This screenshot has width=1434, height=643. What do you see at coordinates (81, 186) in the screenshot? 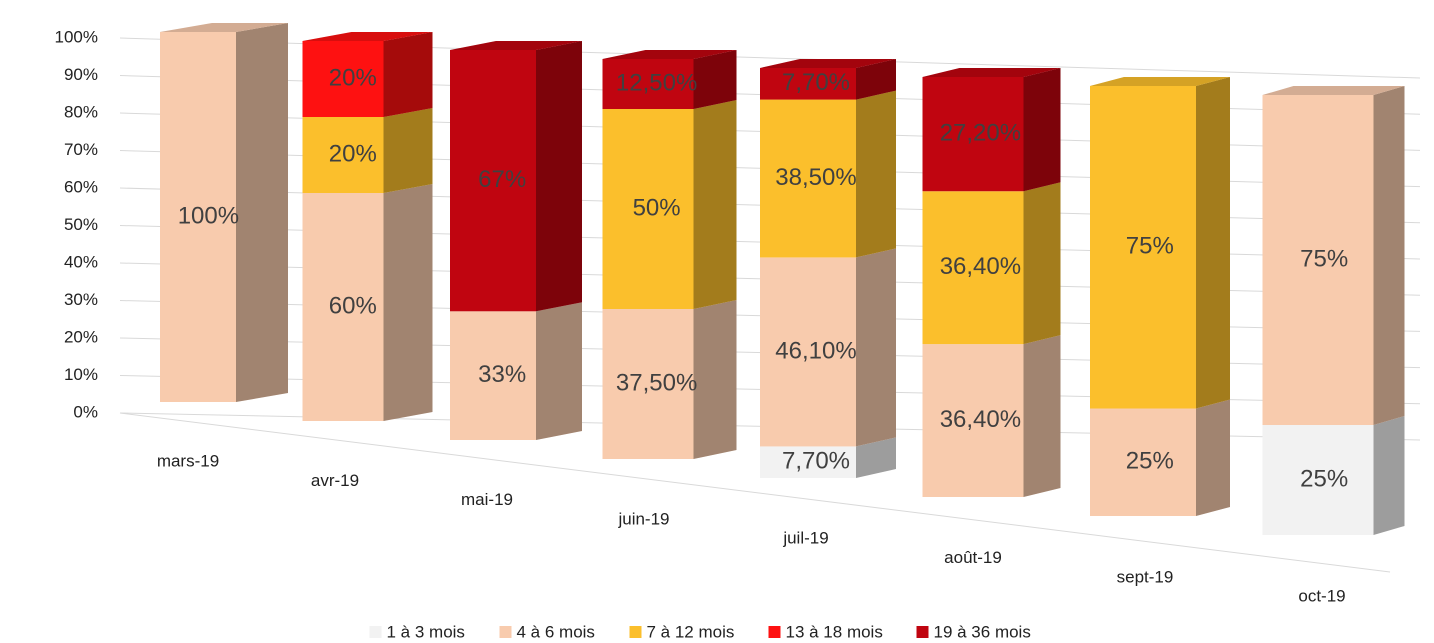
I see `y-tick-label: 60%` at bounding box center [81, 186].